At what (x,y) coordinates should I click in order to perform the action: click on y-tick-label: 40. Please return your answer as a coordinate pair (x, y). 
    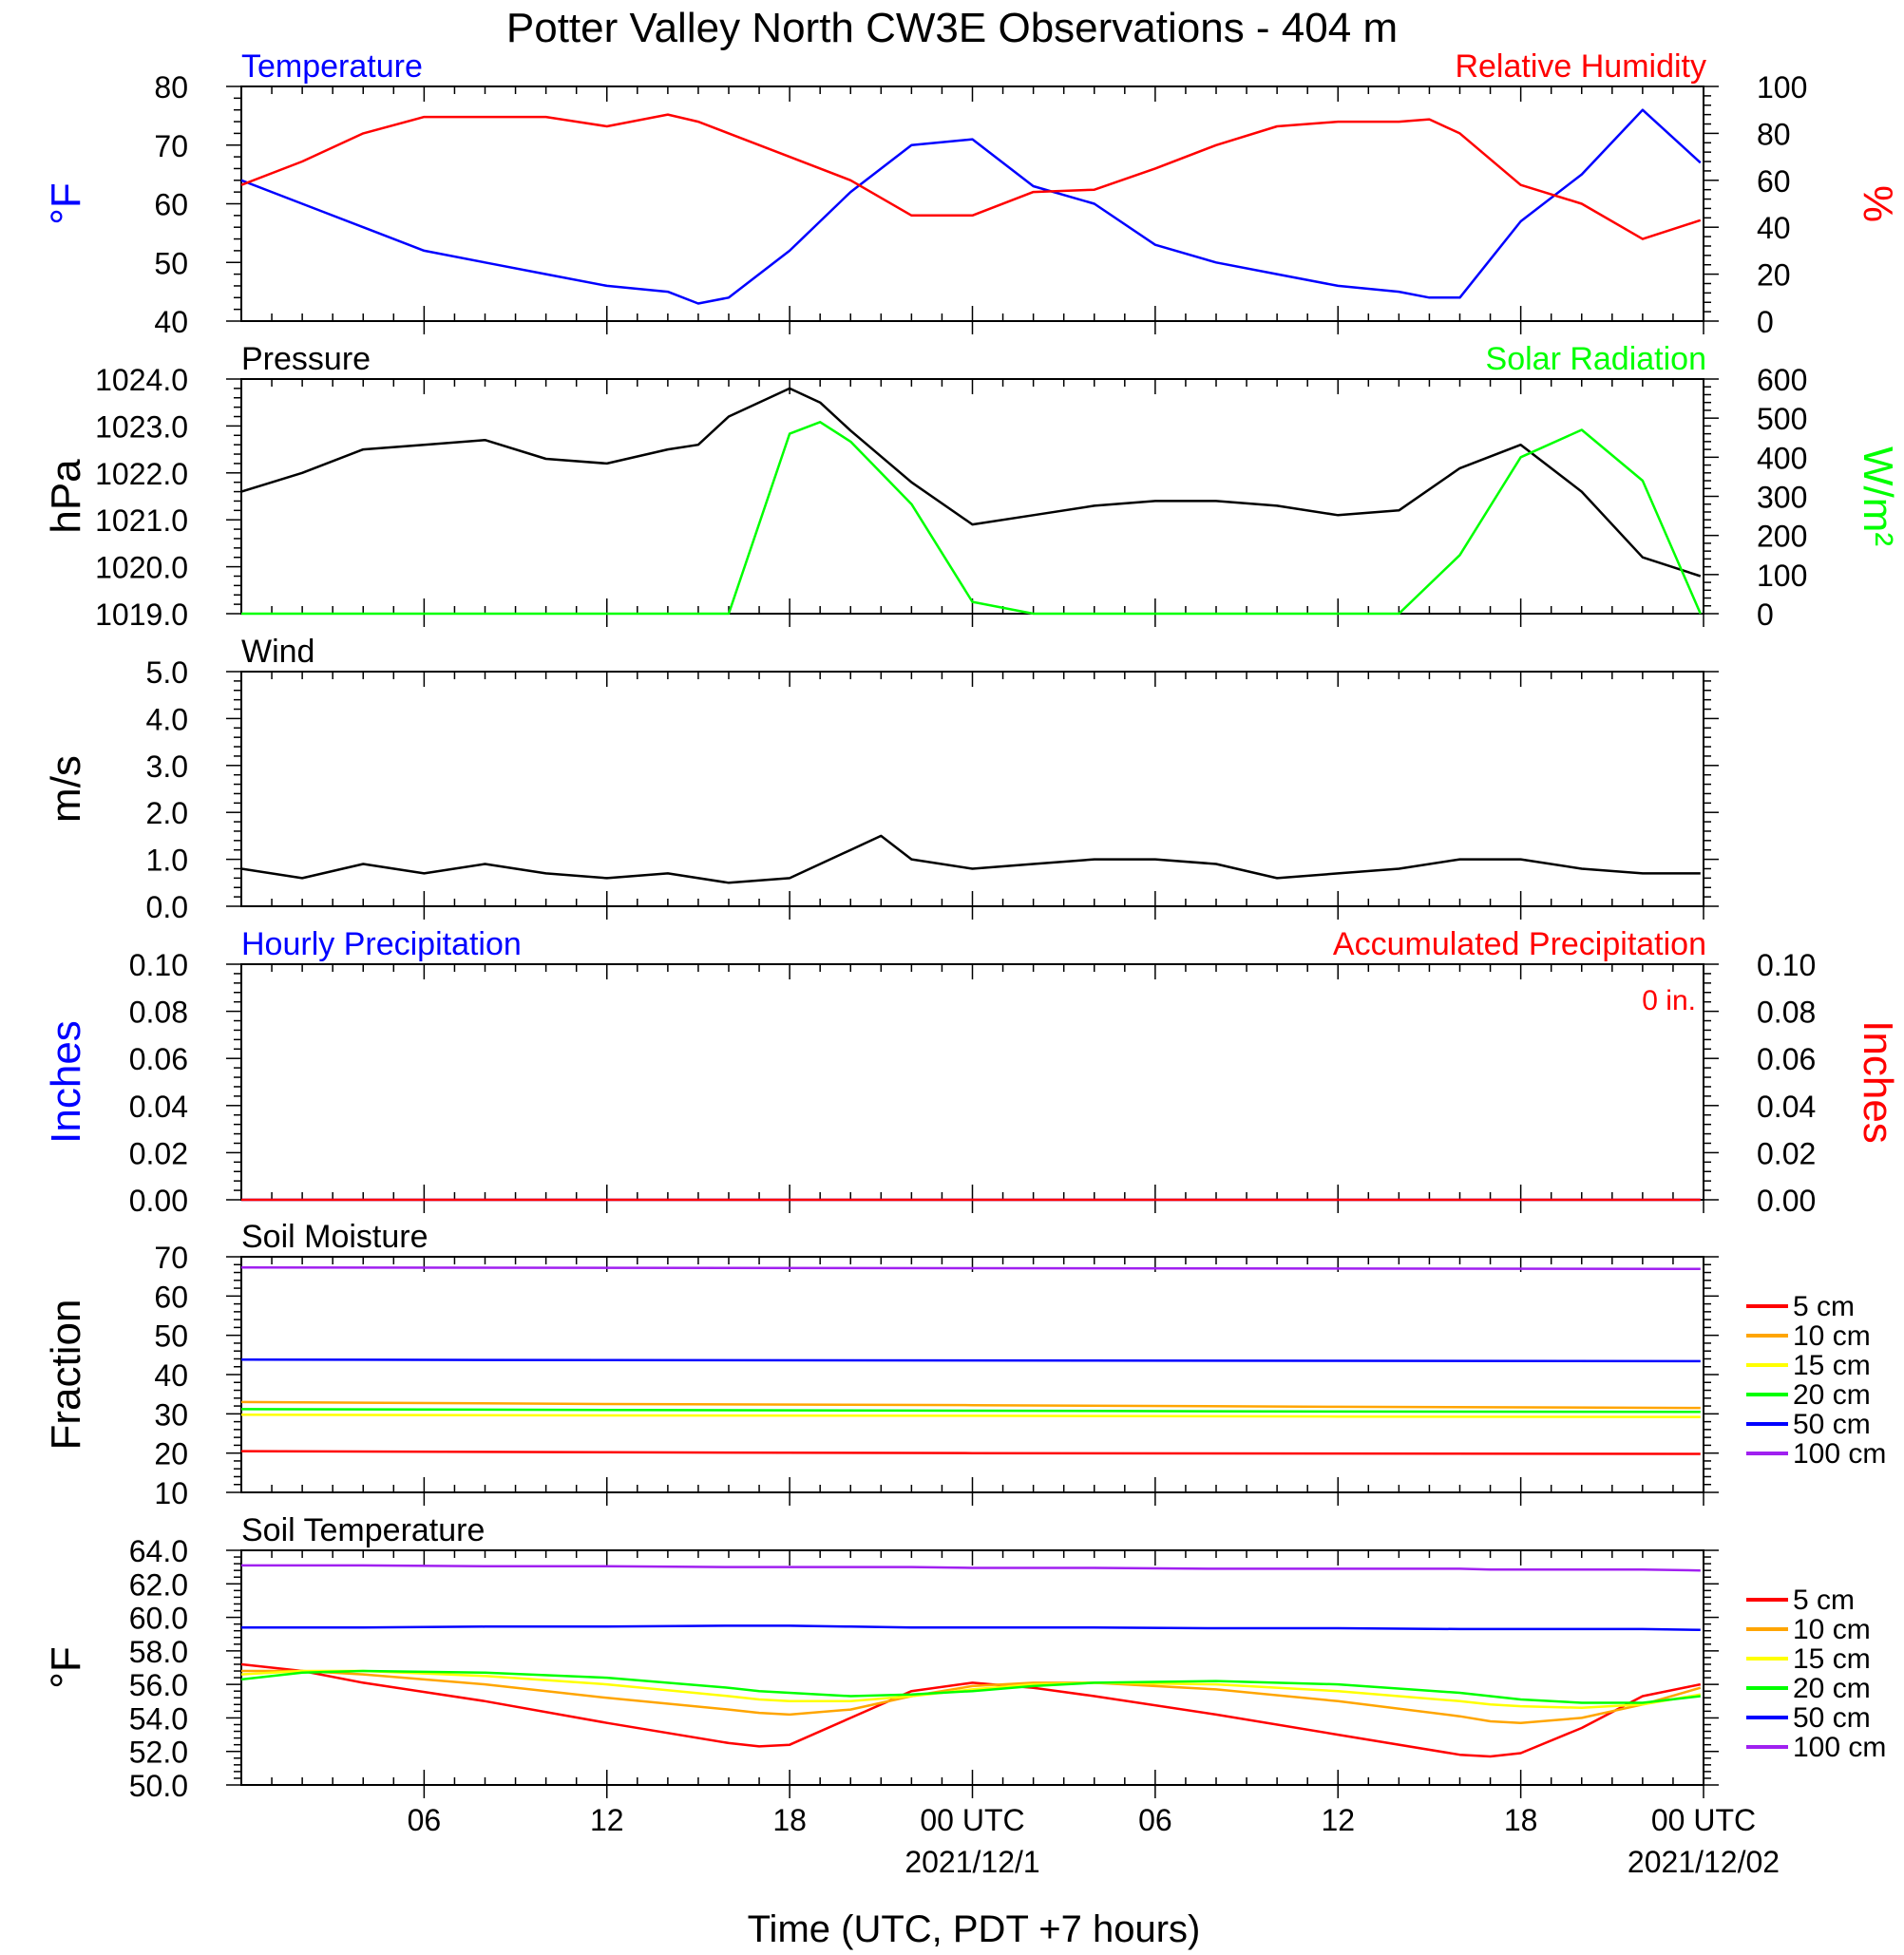
    Looking at the image, I should click on (171, 1375).